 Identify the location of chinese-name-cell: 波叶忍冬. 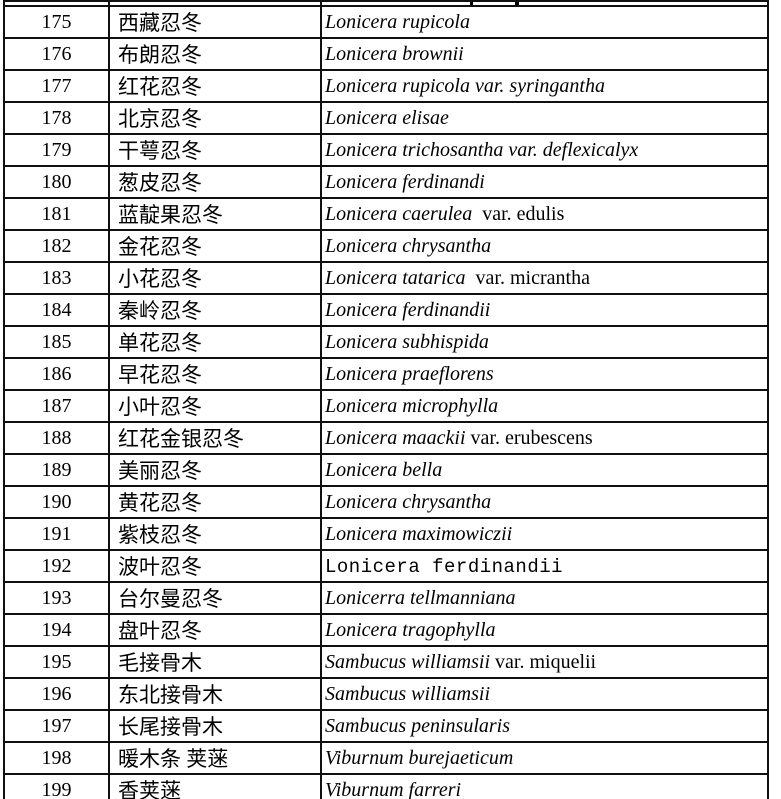
(215, 566).